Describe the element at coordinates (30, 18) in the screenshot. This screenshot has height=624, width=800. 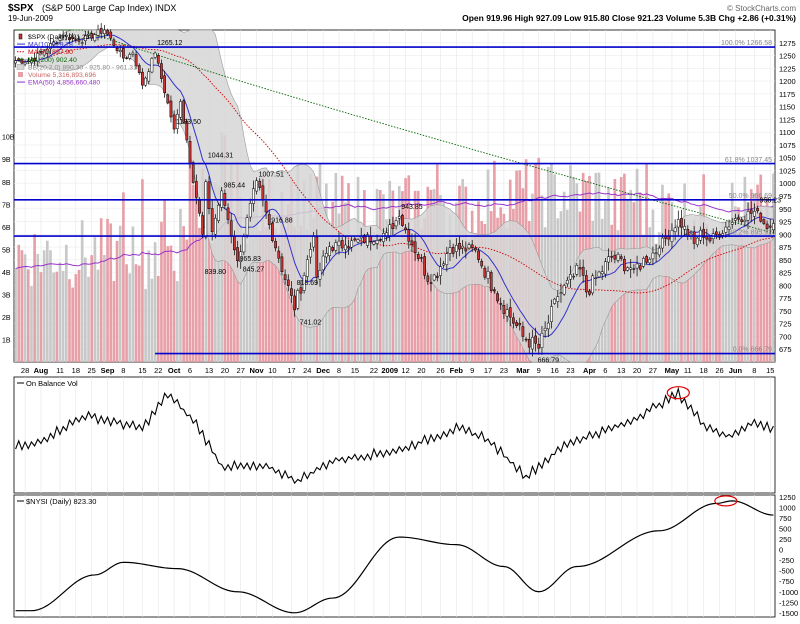
I see `chart-date: 19-Jun-2009` at that location.